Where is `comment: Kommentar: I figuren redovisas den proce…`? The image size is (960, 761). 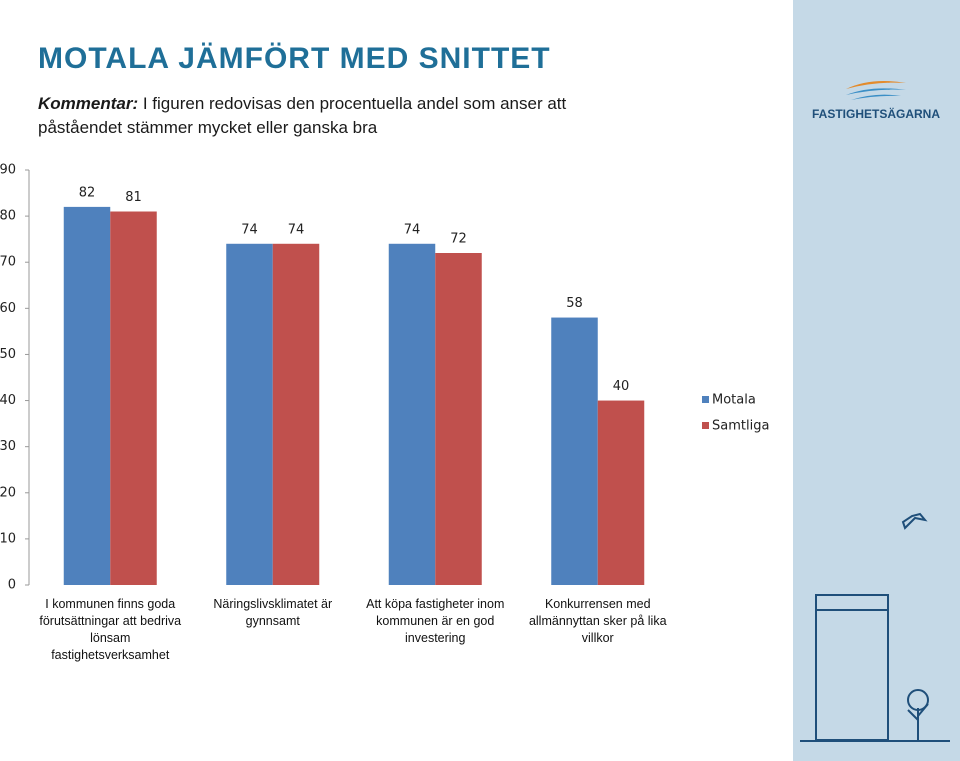 comment: Kommentar: I figuren redovisas den proce… is located at coordinates (323, 116).